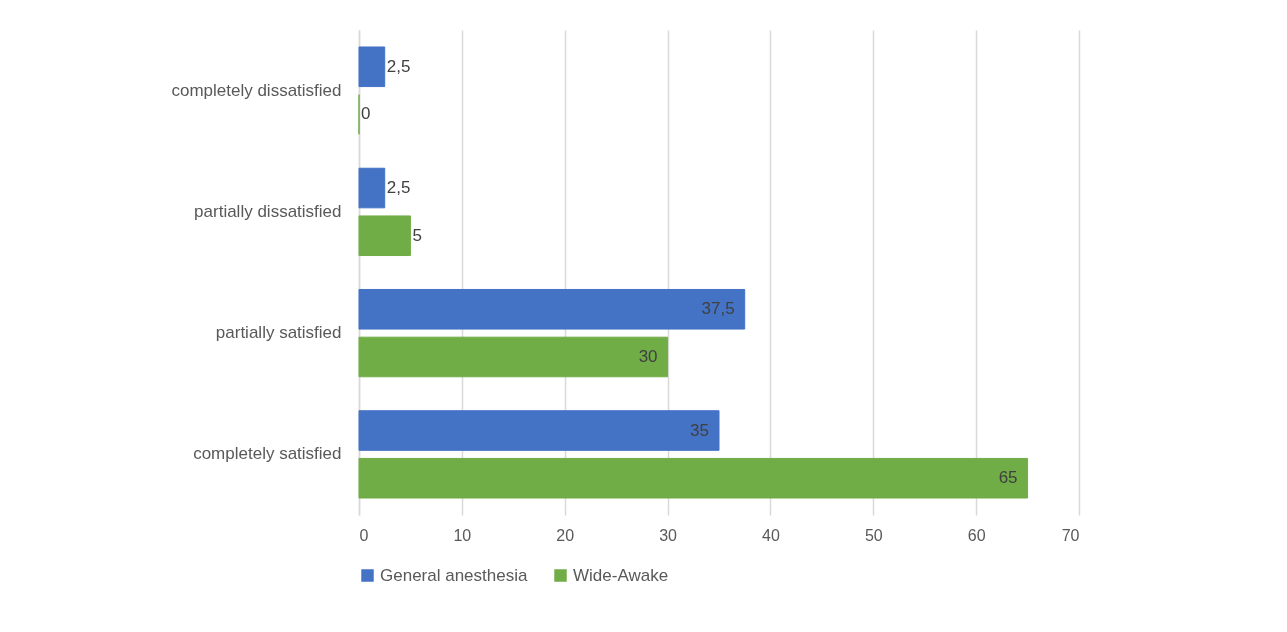 This screenshot has width=1287, height=632. I want to click on x-tick-label: 30, so click(668, 535).